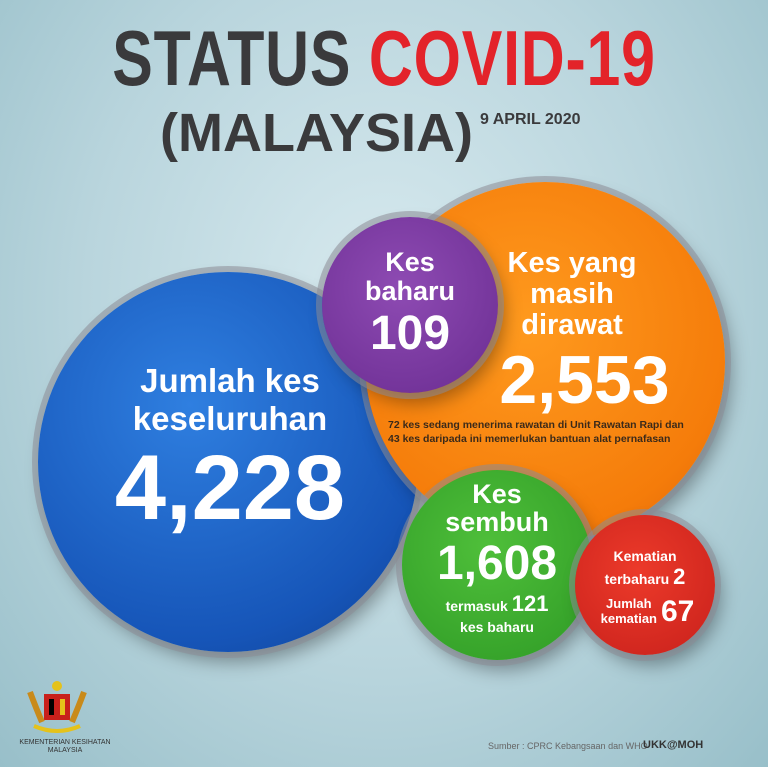  I want to click on ministry-name: KEMENTERIAN KESIHATAN MALAYSIA, so click(65, 746).